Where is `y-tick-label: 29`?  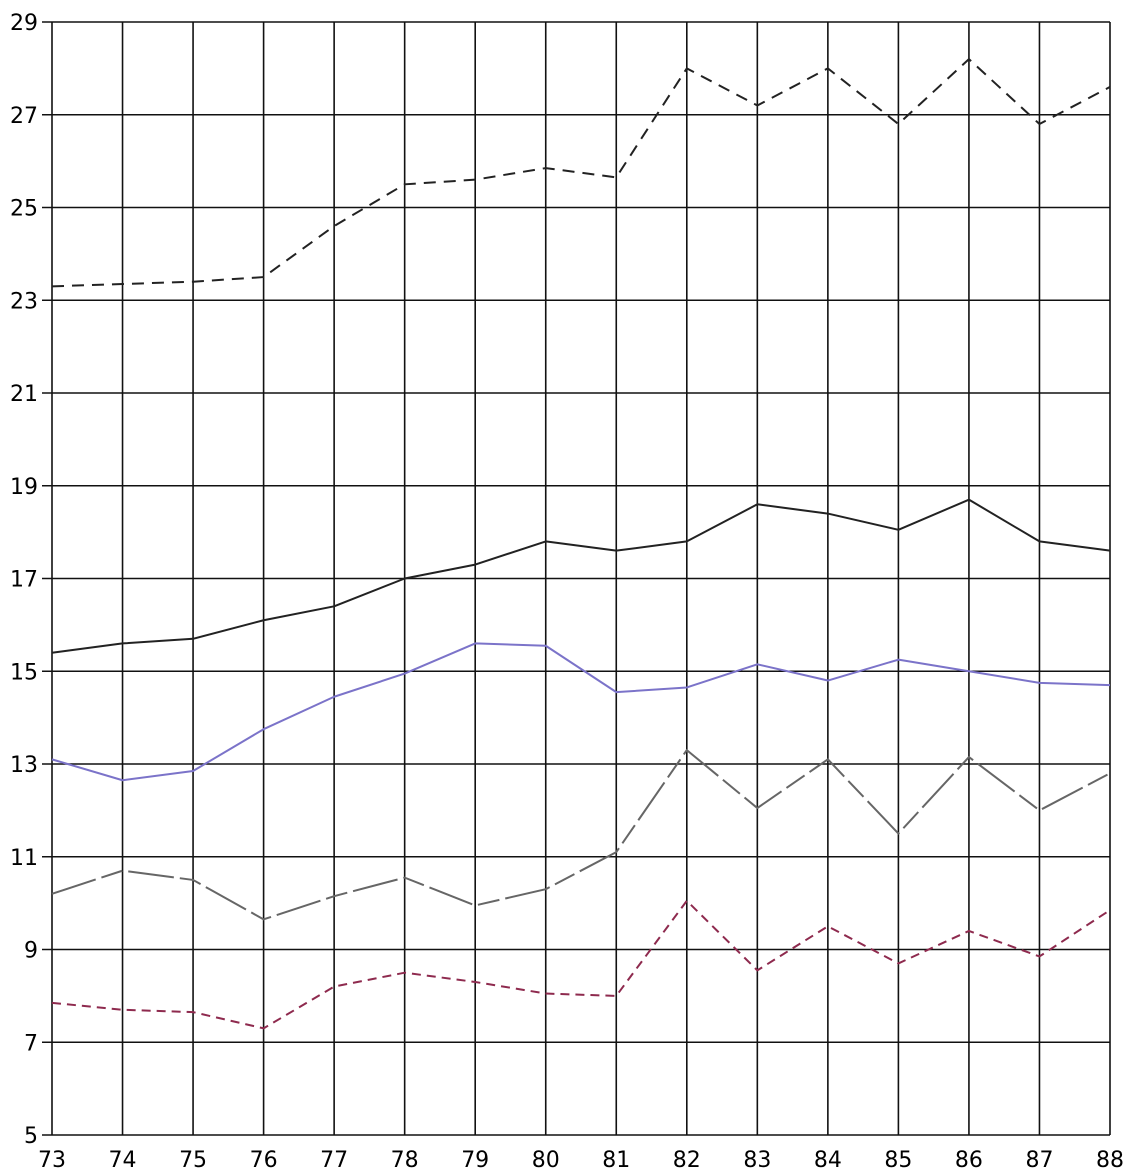
y-tick-label: 29 is located at coordinates (24, 23).